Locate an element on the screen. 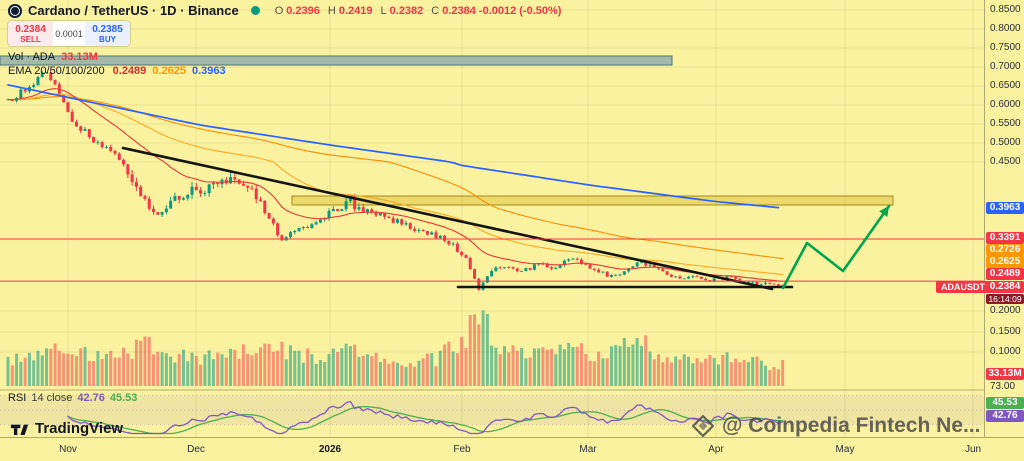 This screenshot has height=461, width=1024. open-label: O is located at coordinates (279, 10).